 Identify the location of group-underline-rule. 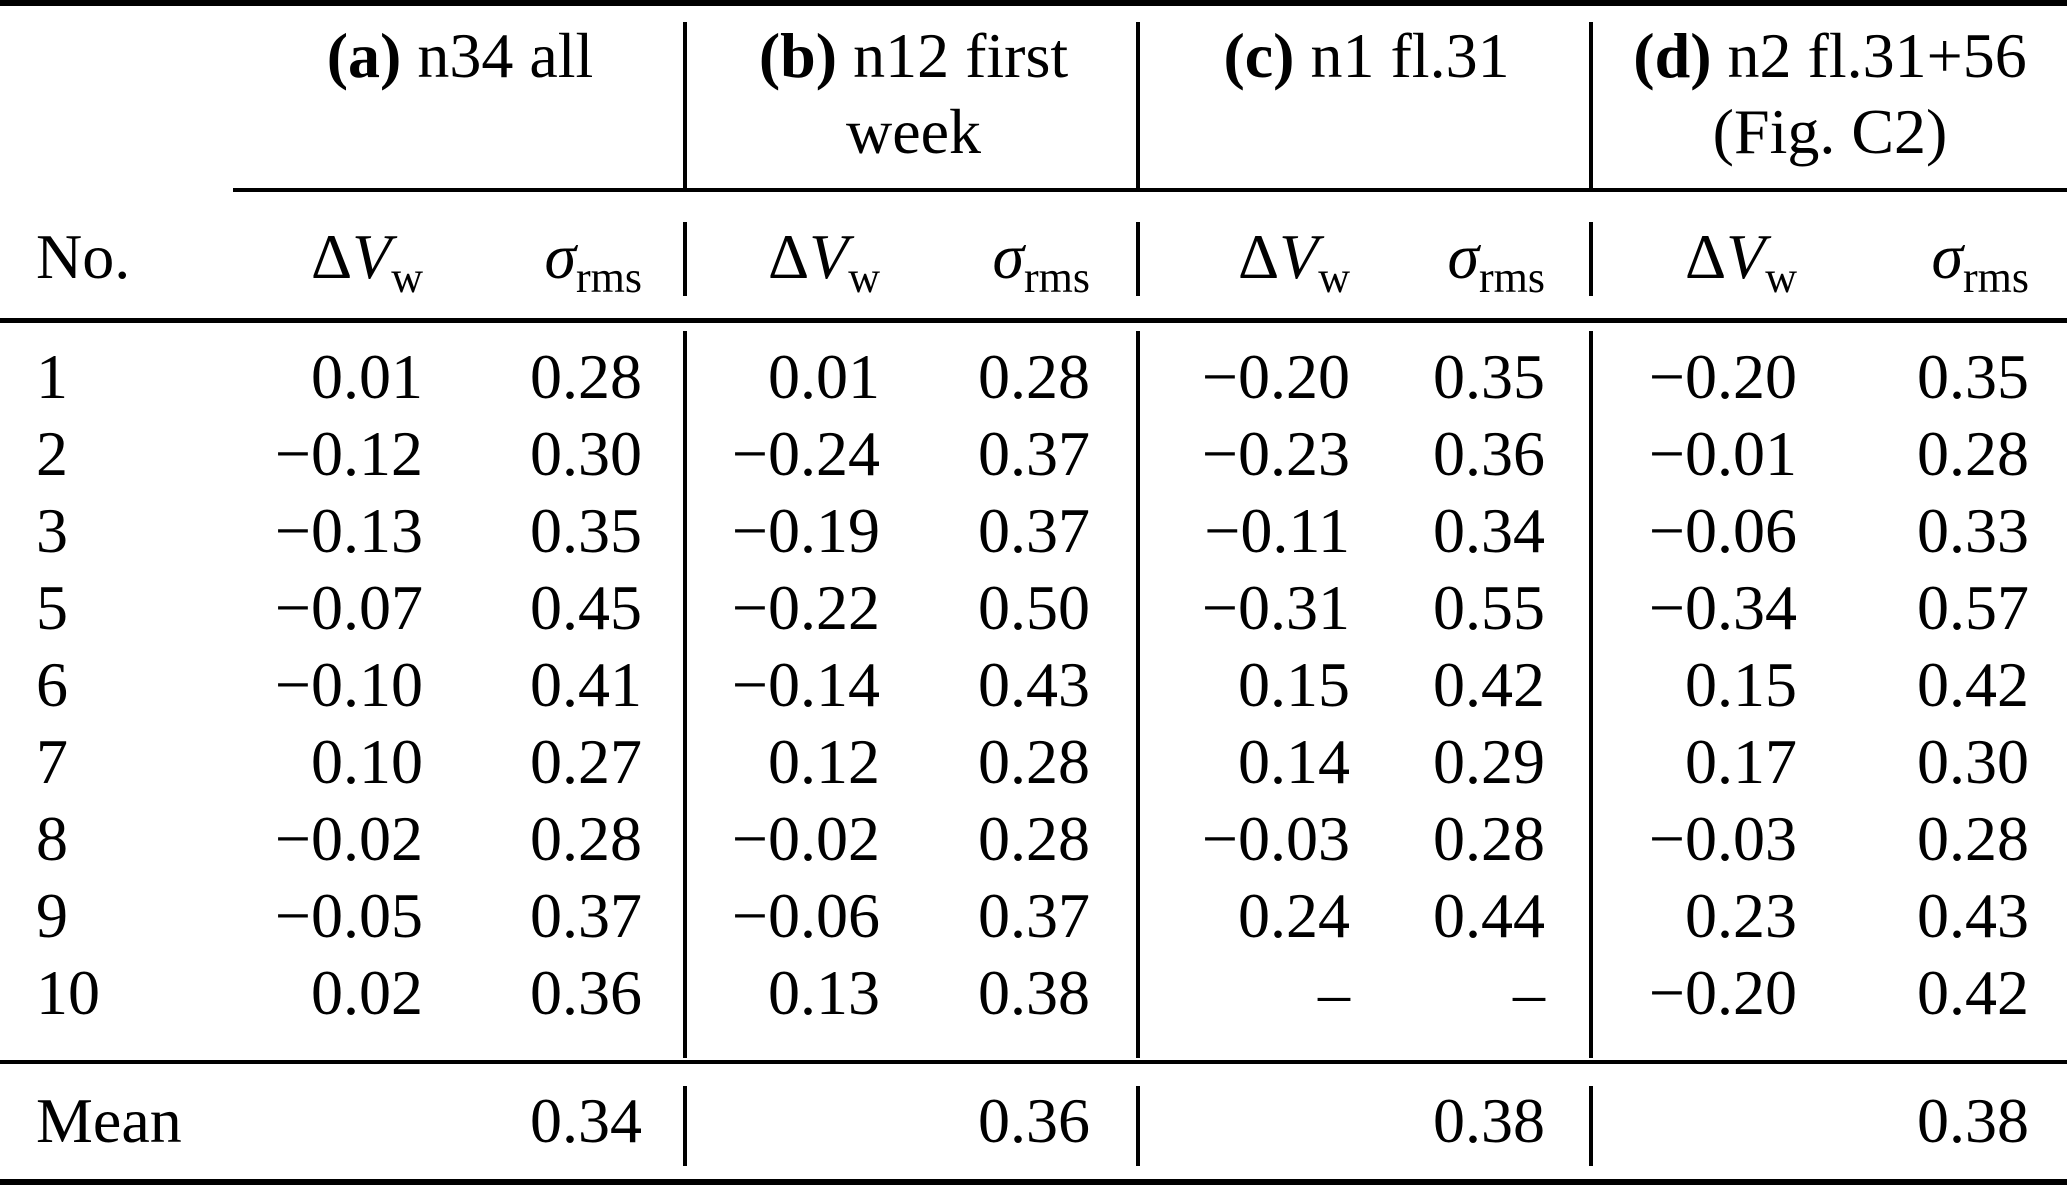
(1150, 190).